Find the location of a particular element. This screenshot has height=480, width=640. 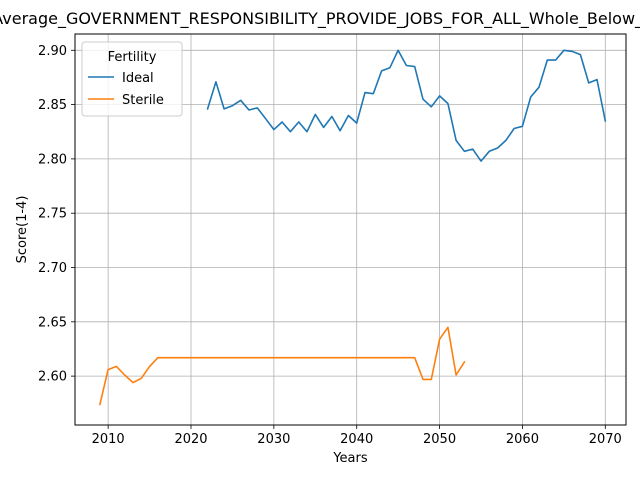

x-tick-label: 2060 is located at coordinates (522, 439).